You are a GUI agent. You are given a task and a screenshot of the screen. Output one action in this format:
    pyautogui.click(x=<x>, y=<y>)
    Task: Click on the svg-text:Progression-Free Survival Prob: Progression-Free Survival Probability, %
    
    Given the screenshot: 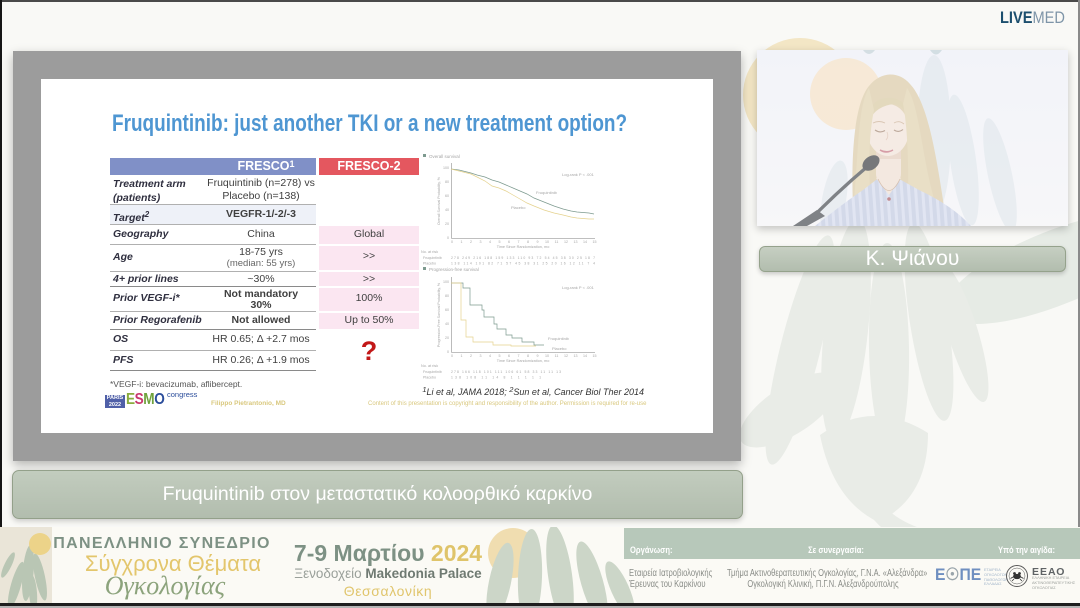 What is the action you would take?
    pyautogui.click(x=439, y=314)
    